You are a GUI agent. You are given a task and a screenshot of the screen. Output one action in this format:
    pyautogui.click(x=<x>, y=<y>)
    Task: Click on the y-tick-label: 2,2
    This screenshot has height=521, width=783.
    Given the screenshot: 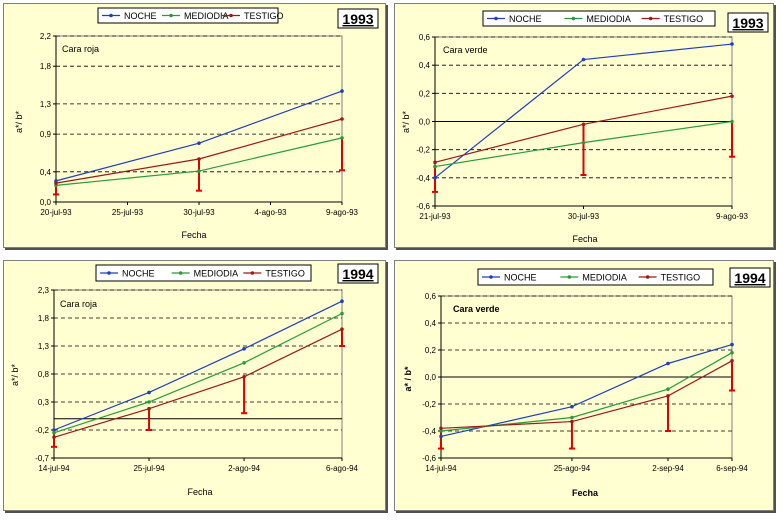 What is the action you would take?
    pyautogui.click(x=46, y=36)
    